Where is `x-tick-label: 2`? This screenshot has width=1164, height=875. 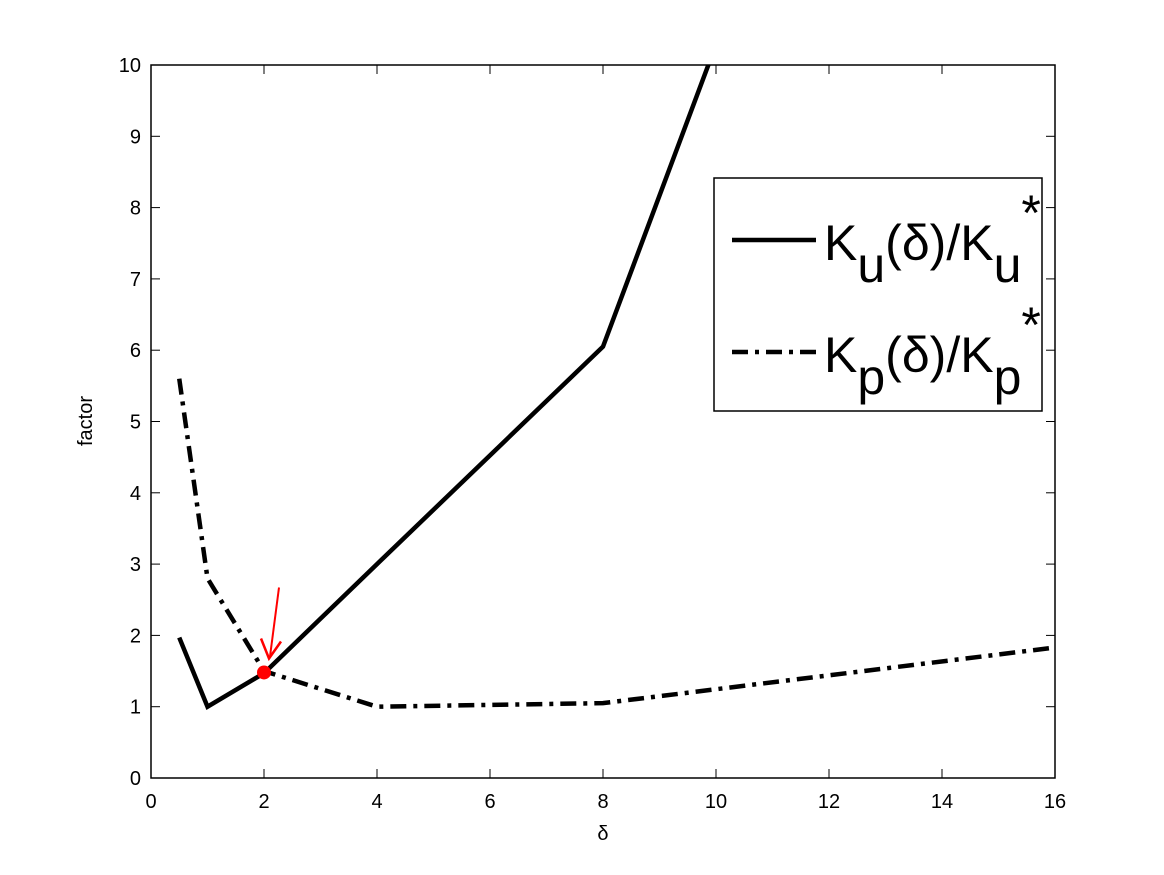 x-tick-label: 2 is located at coordinates (263, 802).